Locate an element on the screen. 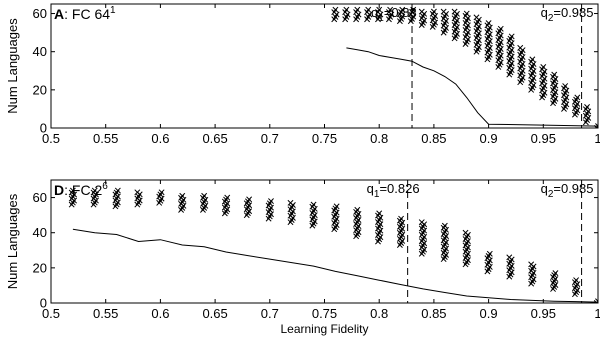  y-tick-label: 0 is located at coordinates (43, 128).